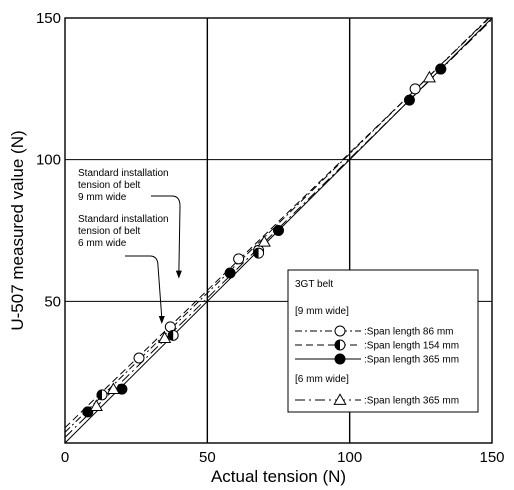  Describe the element at coordinates (278, 476) in the screenshot. I see `x-axis-title: Actual tension (N)` at that location.